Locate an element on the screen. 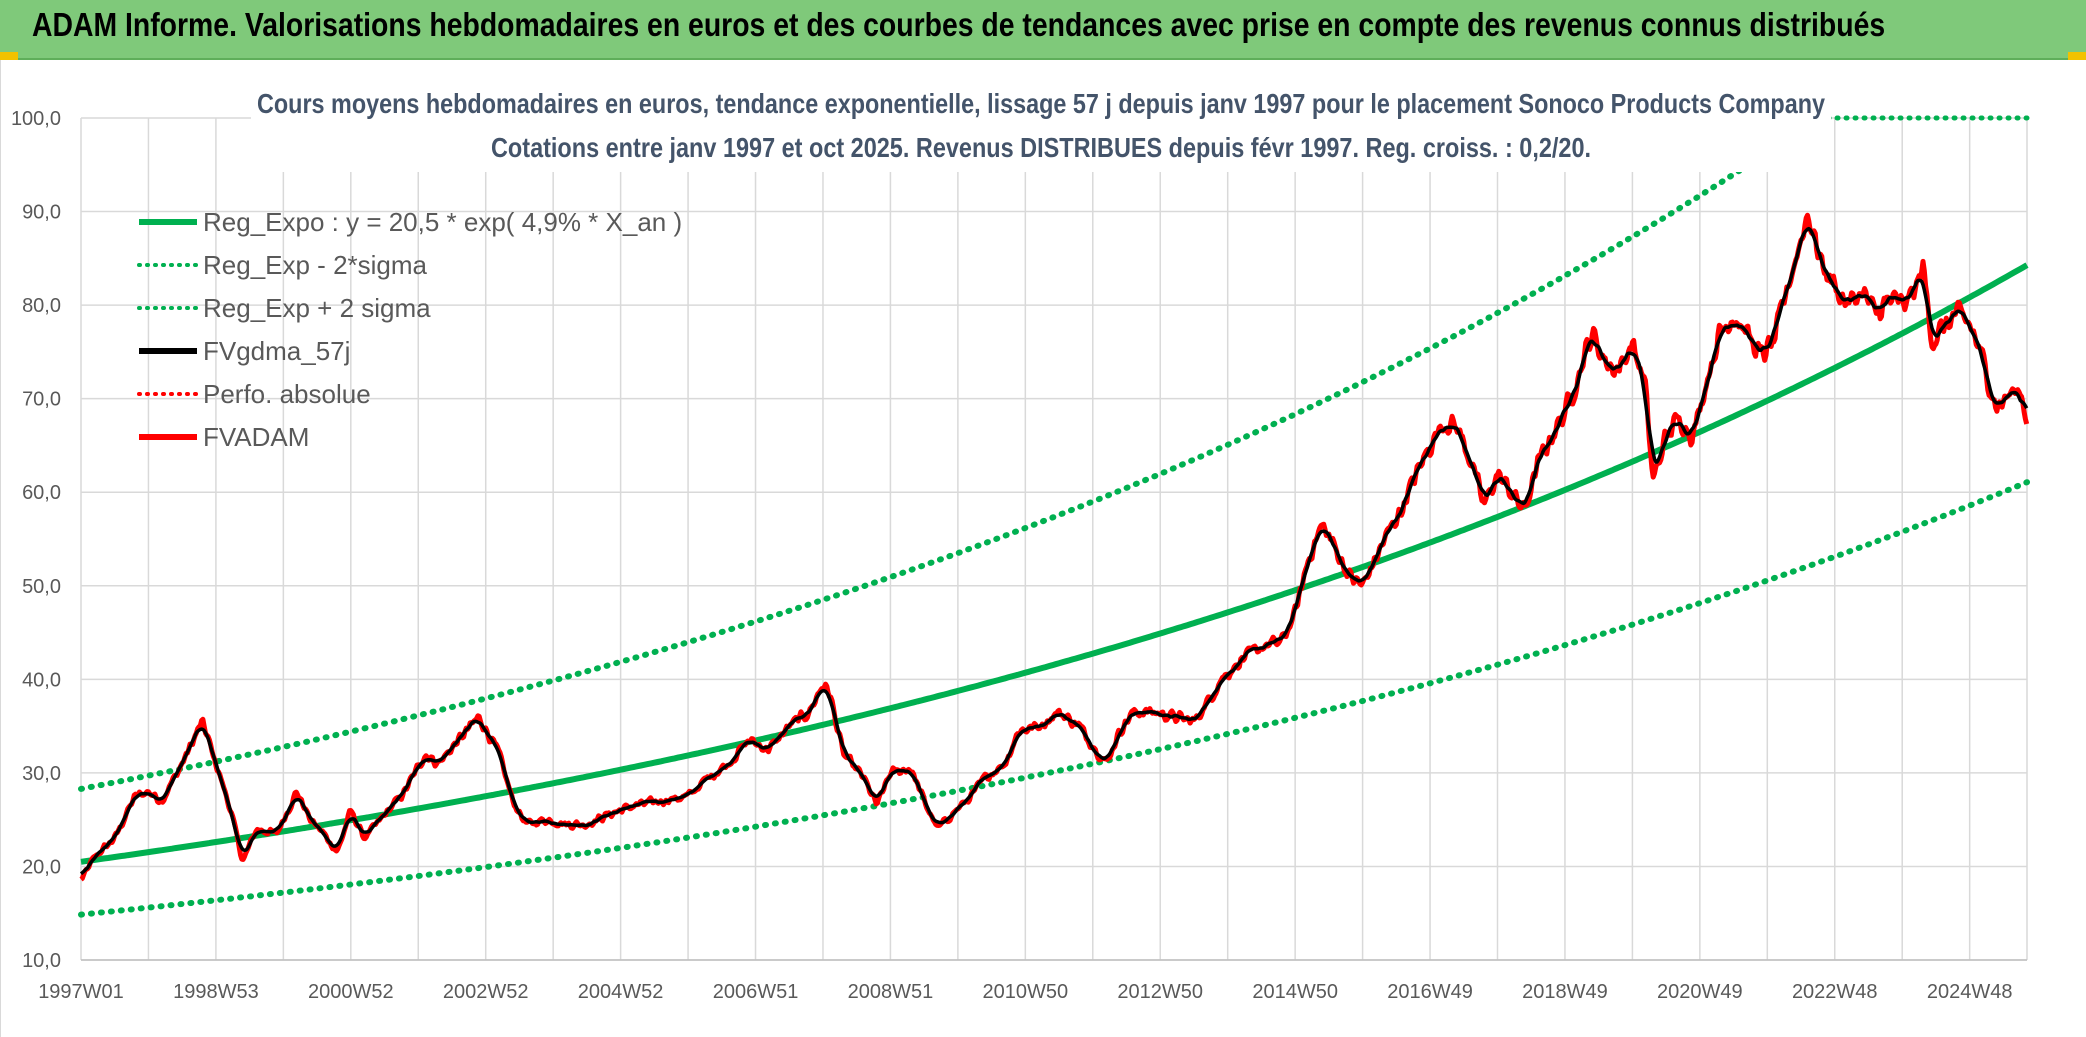  x-tick-label: 2008W51 is located at coordinates (891, 992).